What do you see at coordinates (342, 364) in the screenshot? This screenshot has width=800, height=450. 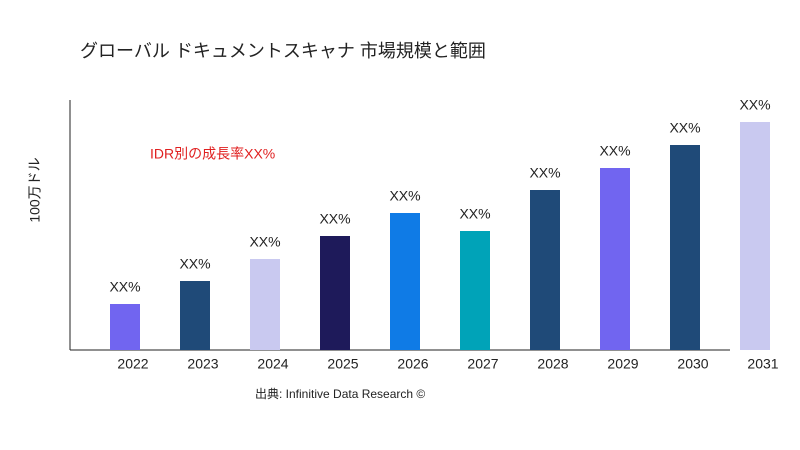 I see `x-tick-label: 2025` at bounding box center [342, 364].